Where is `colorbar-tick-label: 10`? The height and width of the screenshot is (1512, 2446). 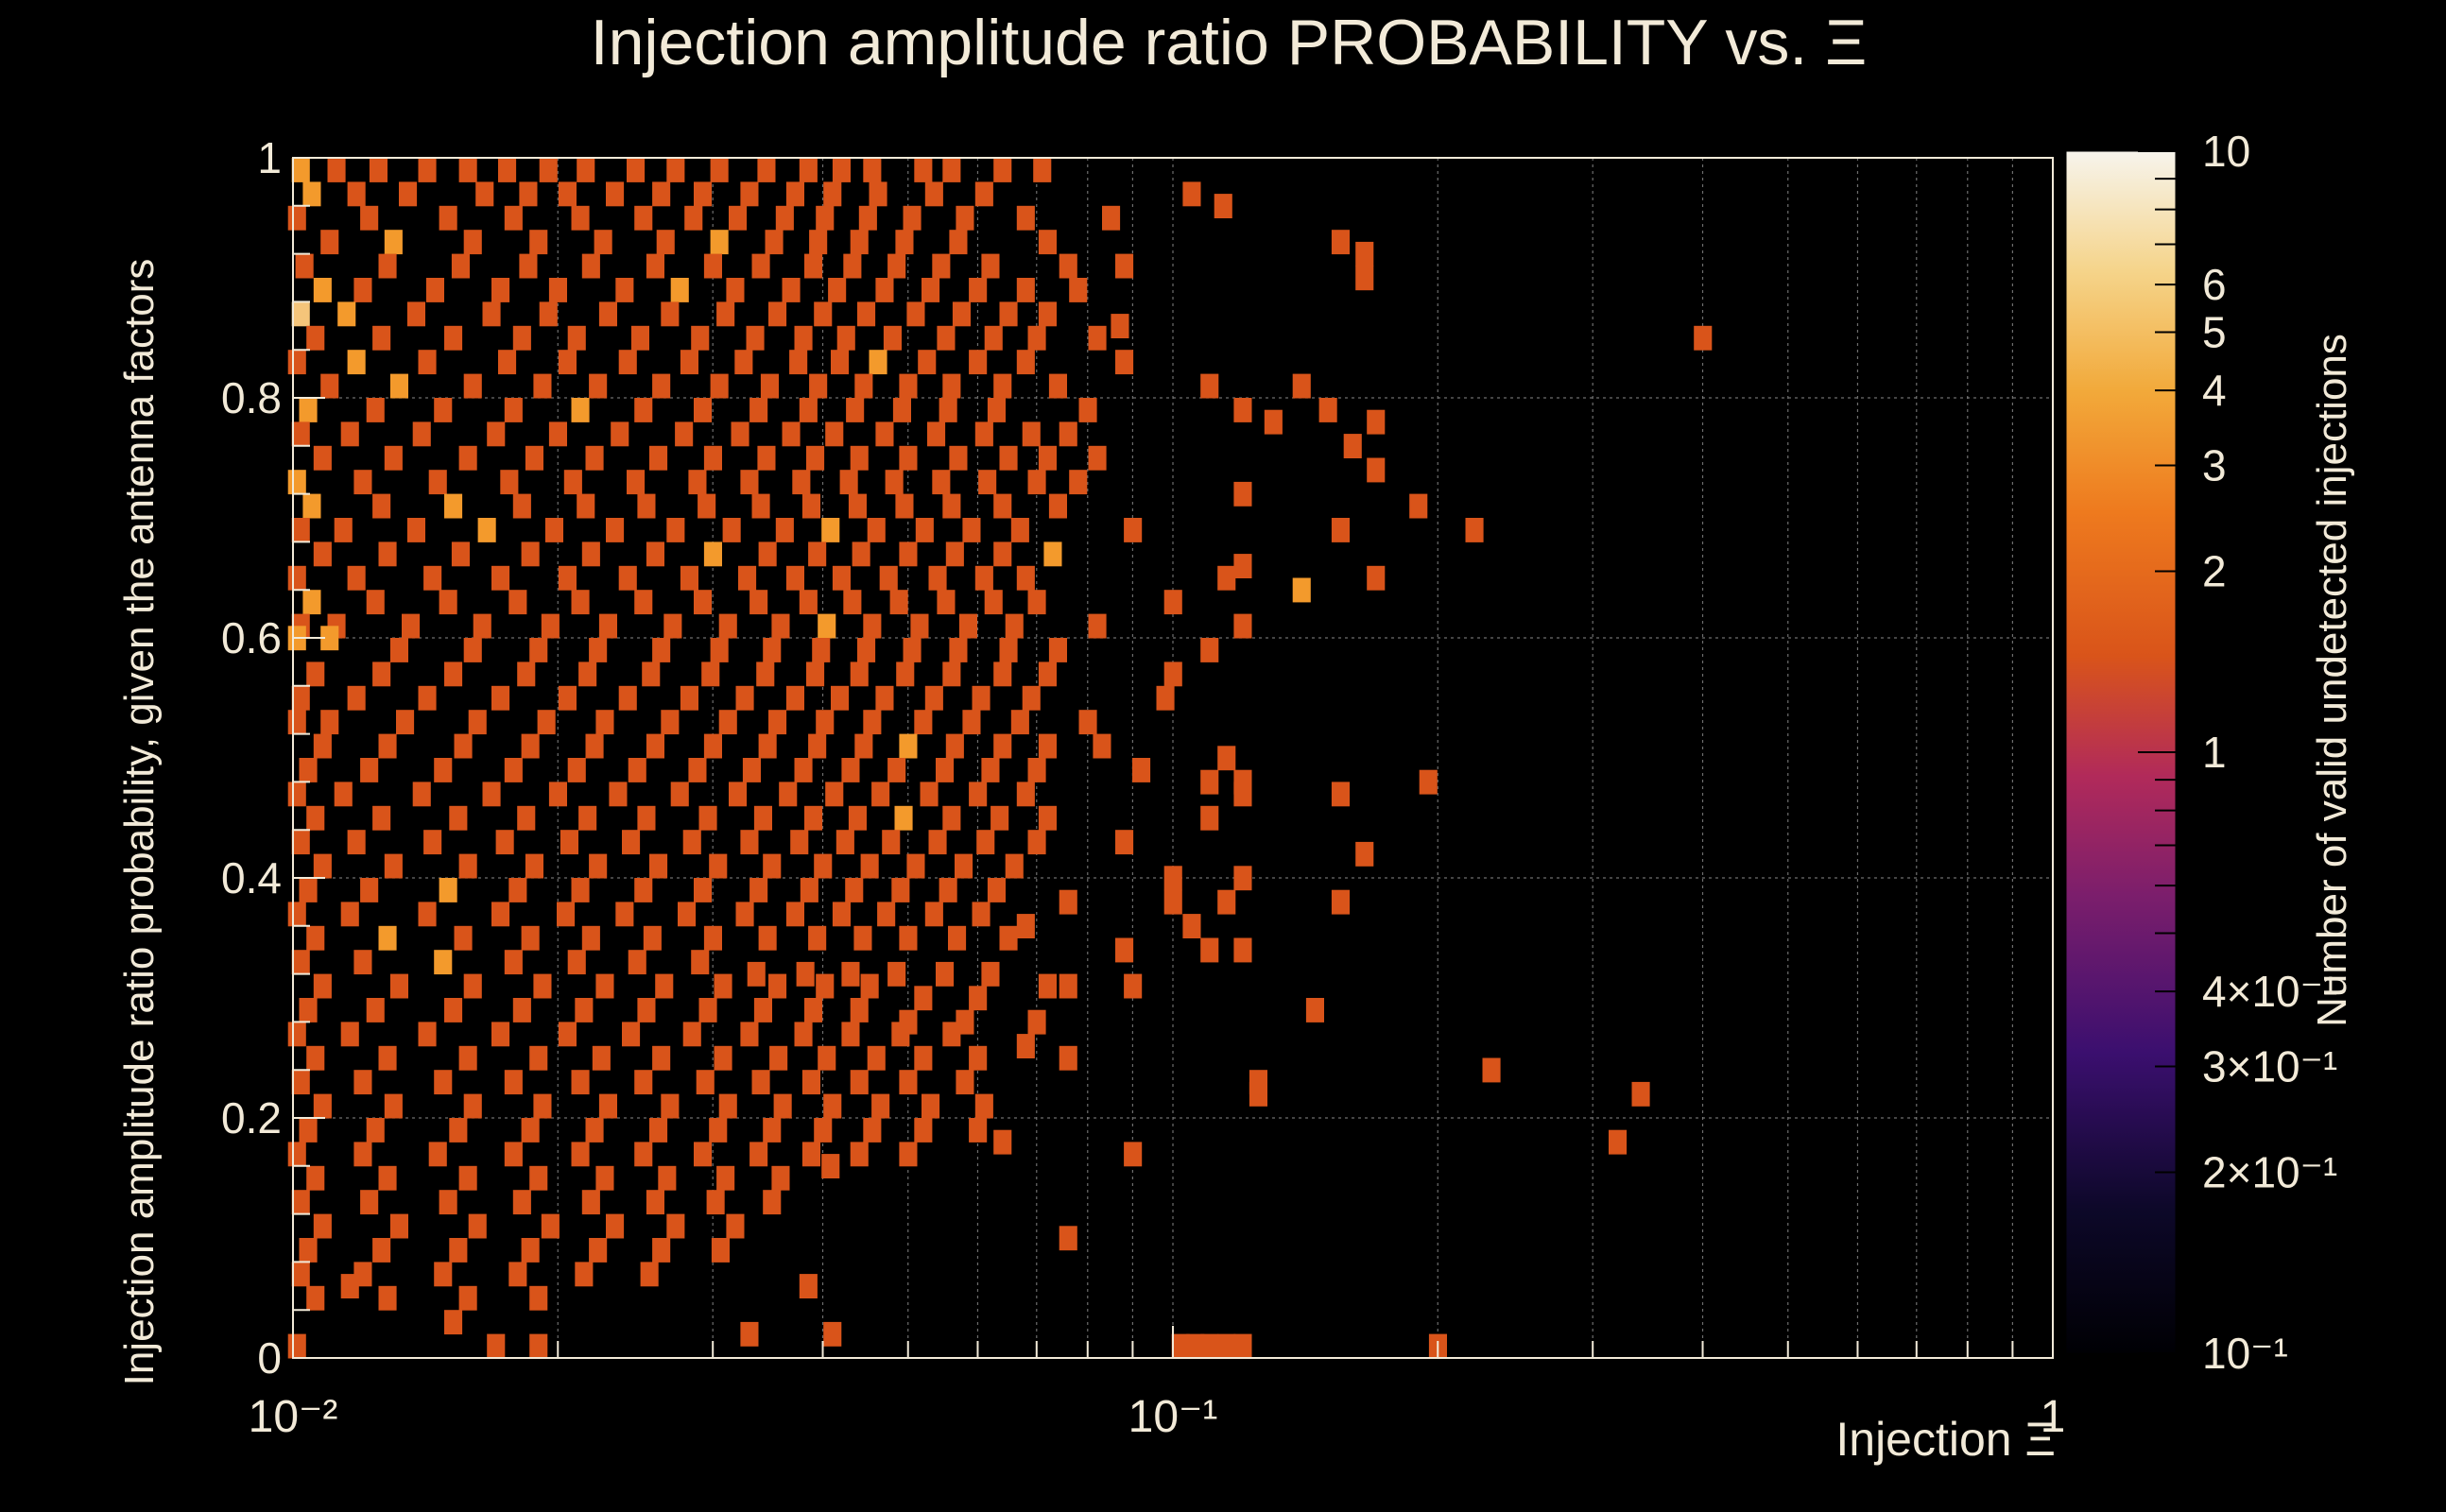
colorbar-tick-label: 10 is located at coordinates (2226, 151).